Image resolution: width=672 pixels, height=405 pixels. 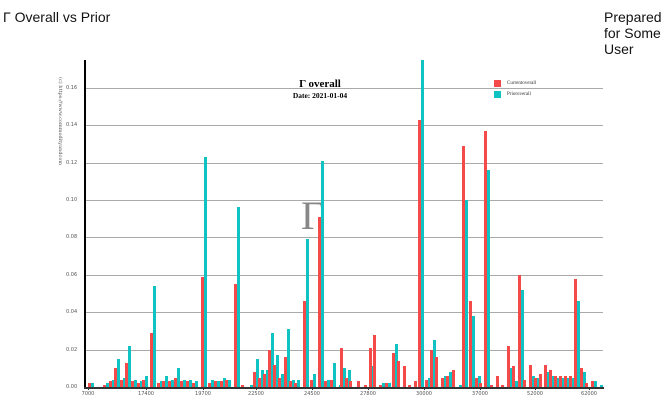 What do you see at coordinates (85, 224) in the screenshot?
I see `y-axis` at bounding box center [85, 224].